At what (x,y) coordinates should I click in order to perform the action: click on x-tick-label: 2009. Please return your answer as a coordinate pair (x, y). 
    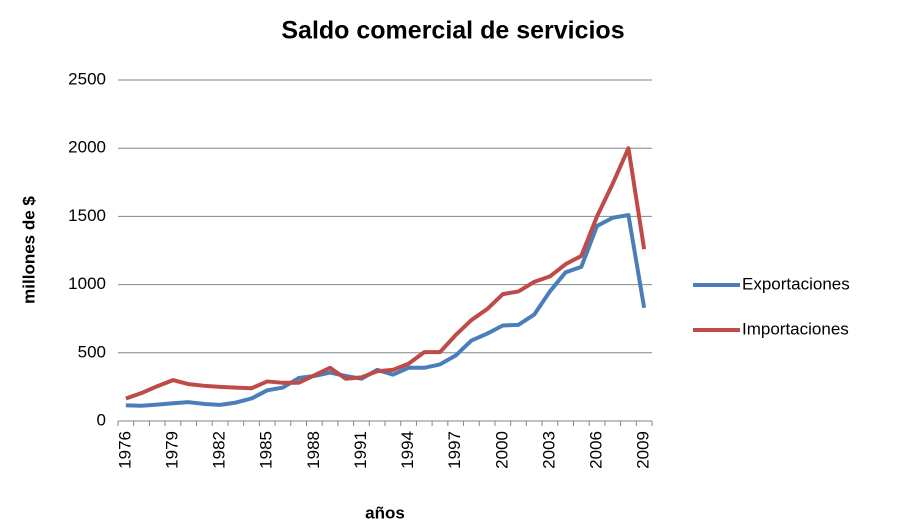
    Looking at the image, I should click on (643, 450).